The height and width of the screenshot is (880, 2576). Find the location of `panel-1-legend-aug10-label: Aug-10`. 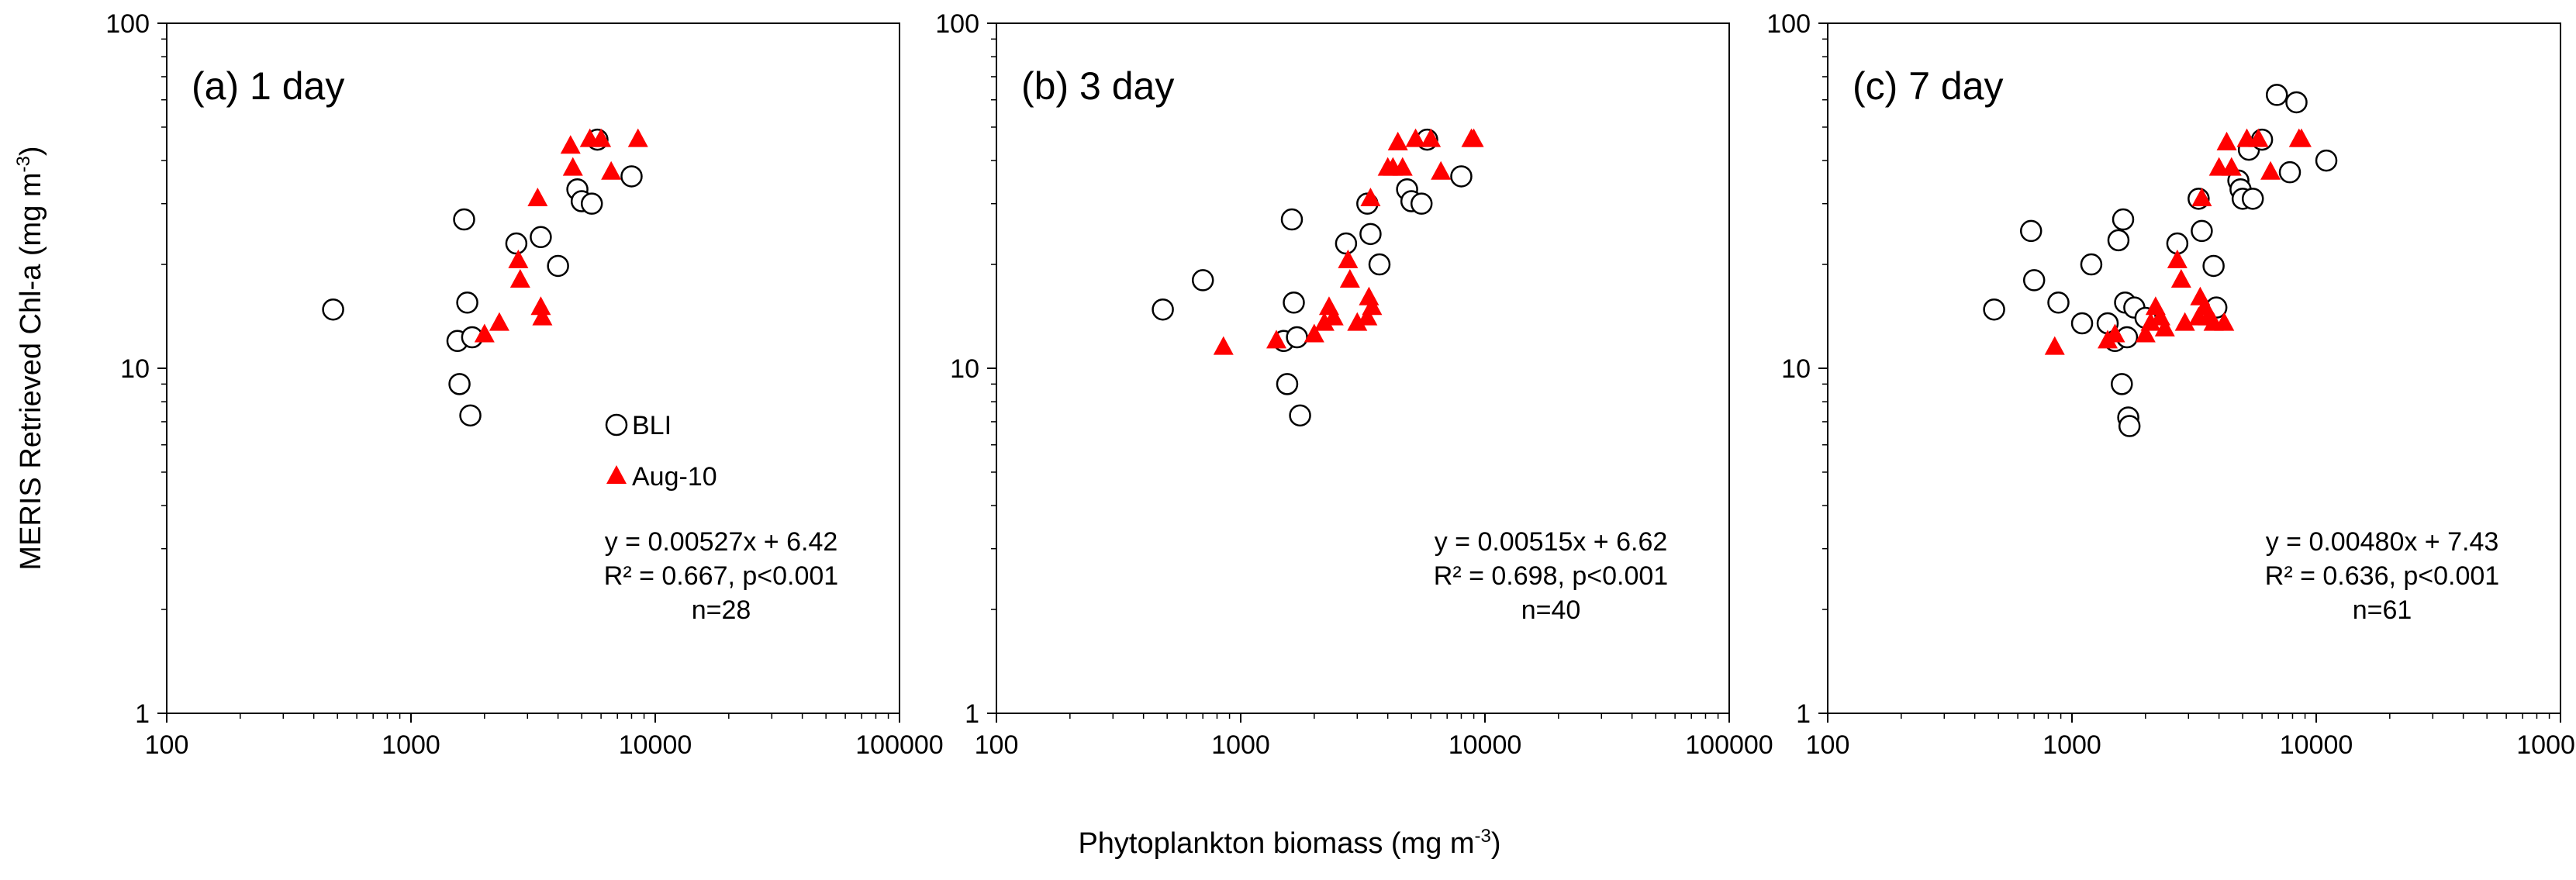

panel-1-legend-aug10-label: Aug-10 is located at coordinates (675, 477).